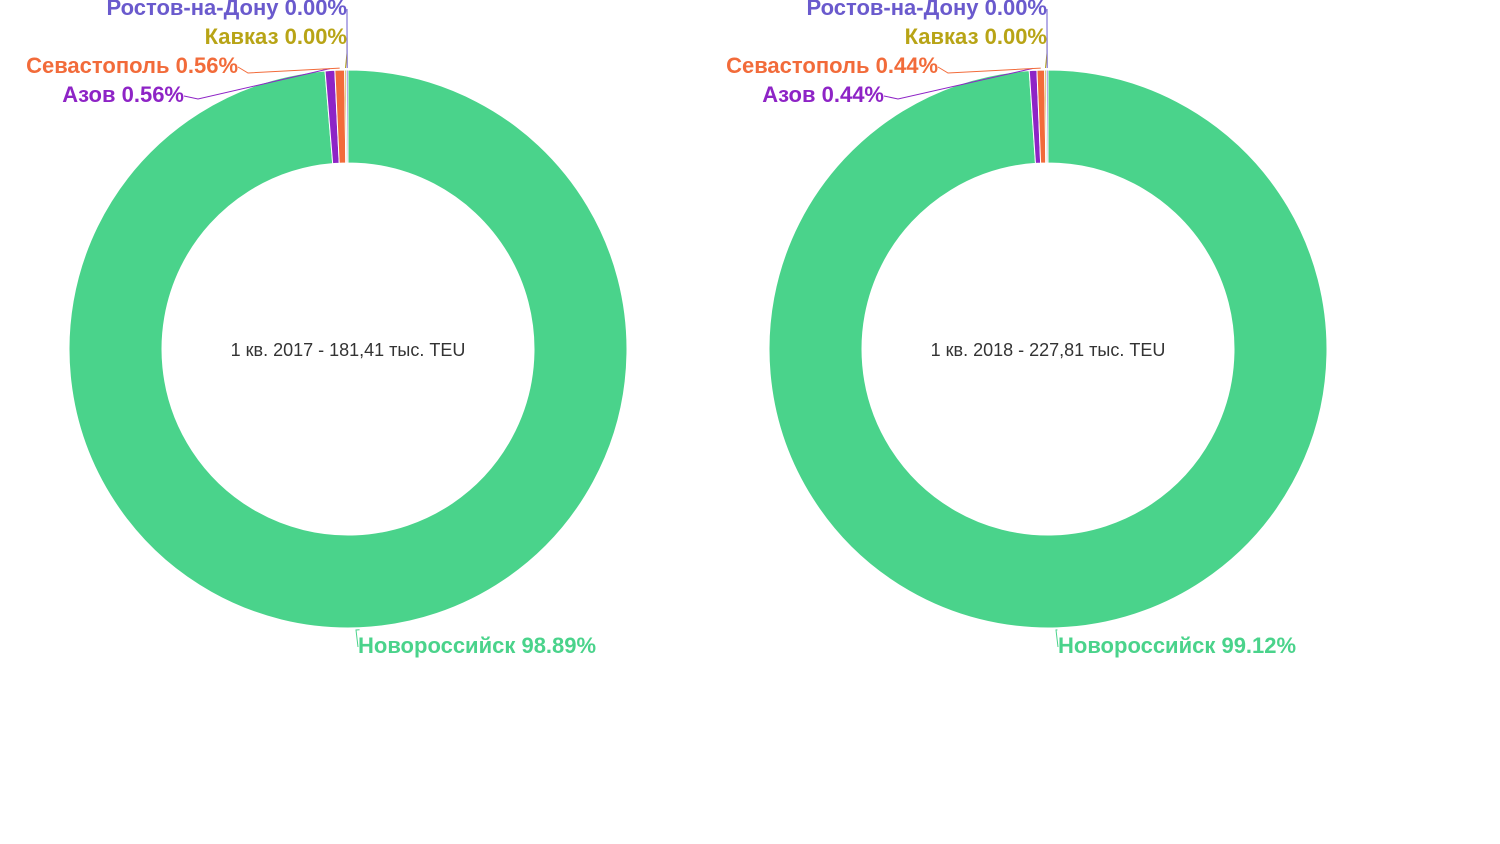 This screenshot has width=1500, height=844. Describe the element at coordinates (823, 94) in the screenshot. I see `slice-label-1: Азов 0.44%` at that location.